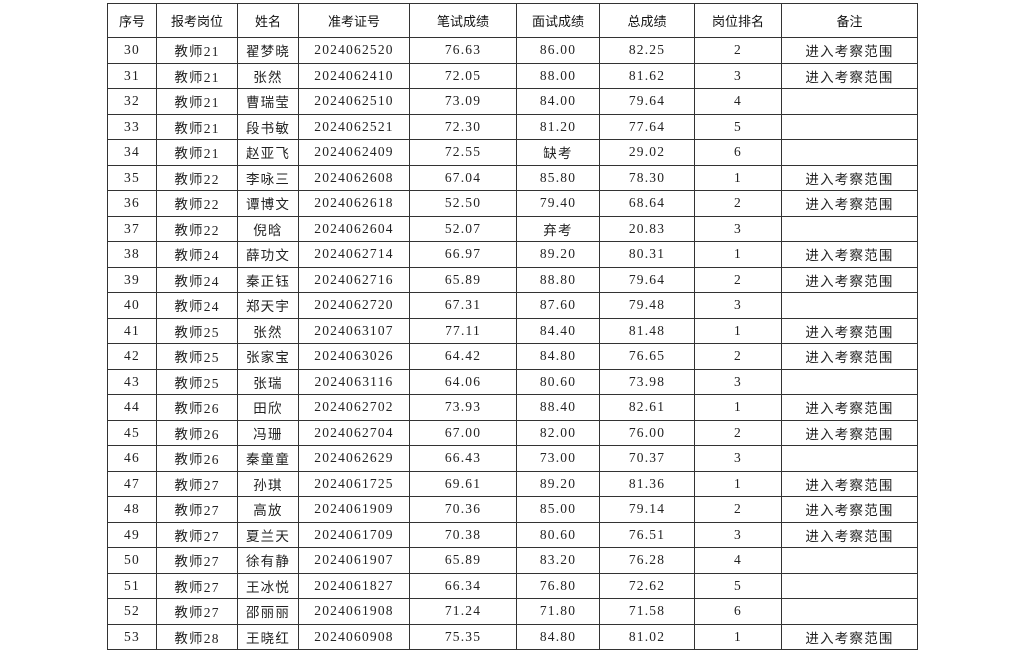 The image size is (1024, 652). I want to click on cell-written-score: 66.43, so click(463, 458).